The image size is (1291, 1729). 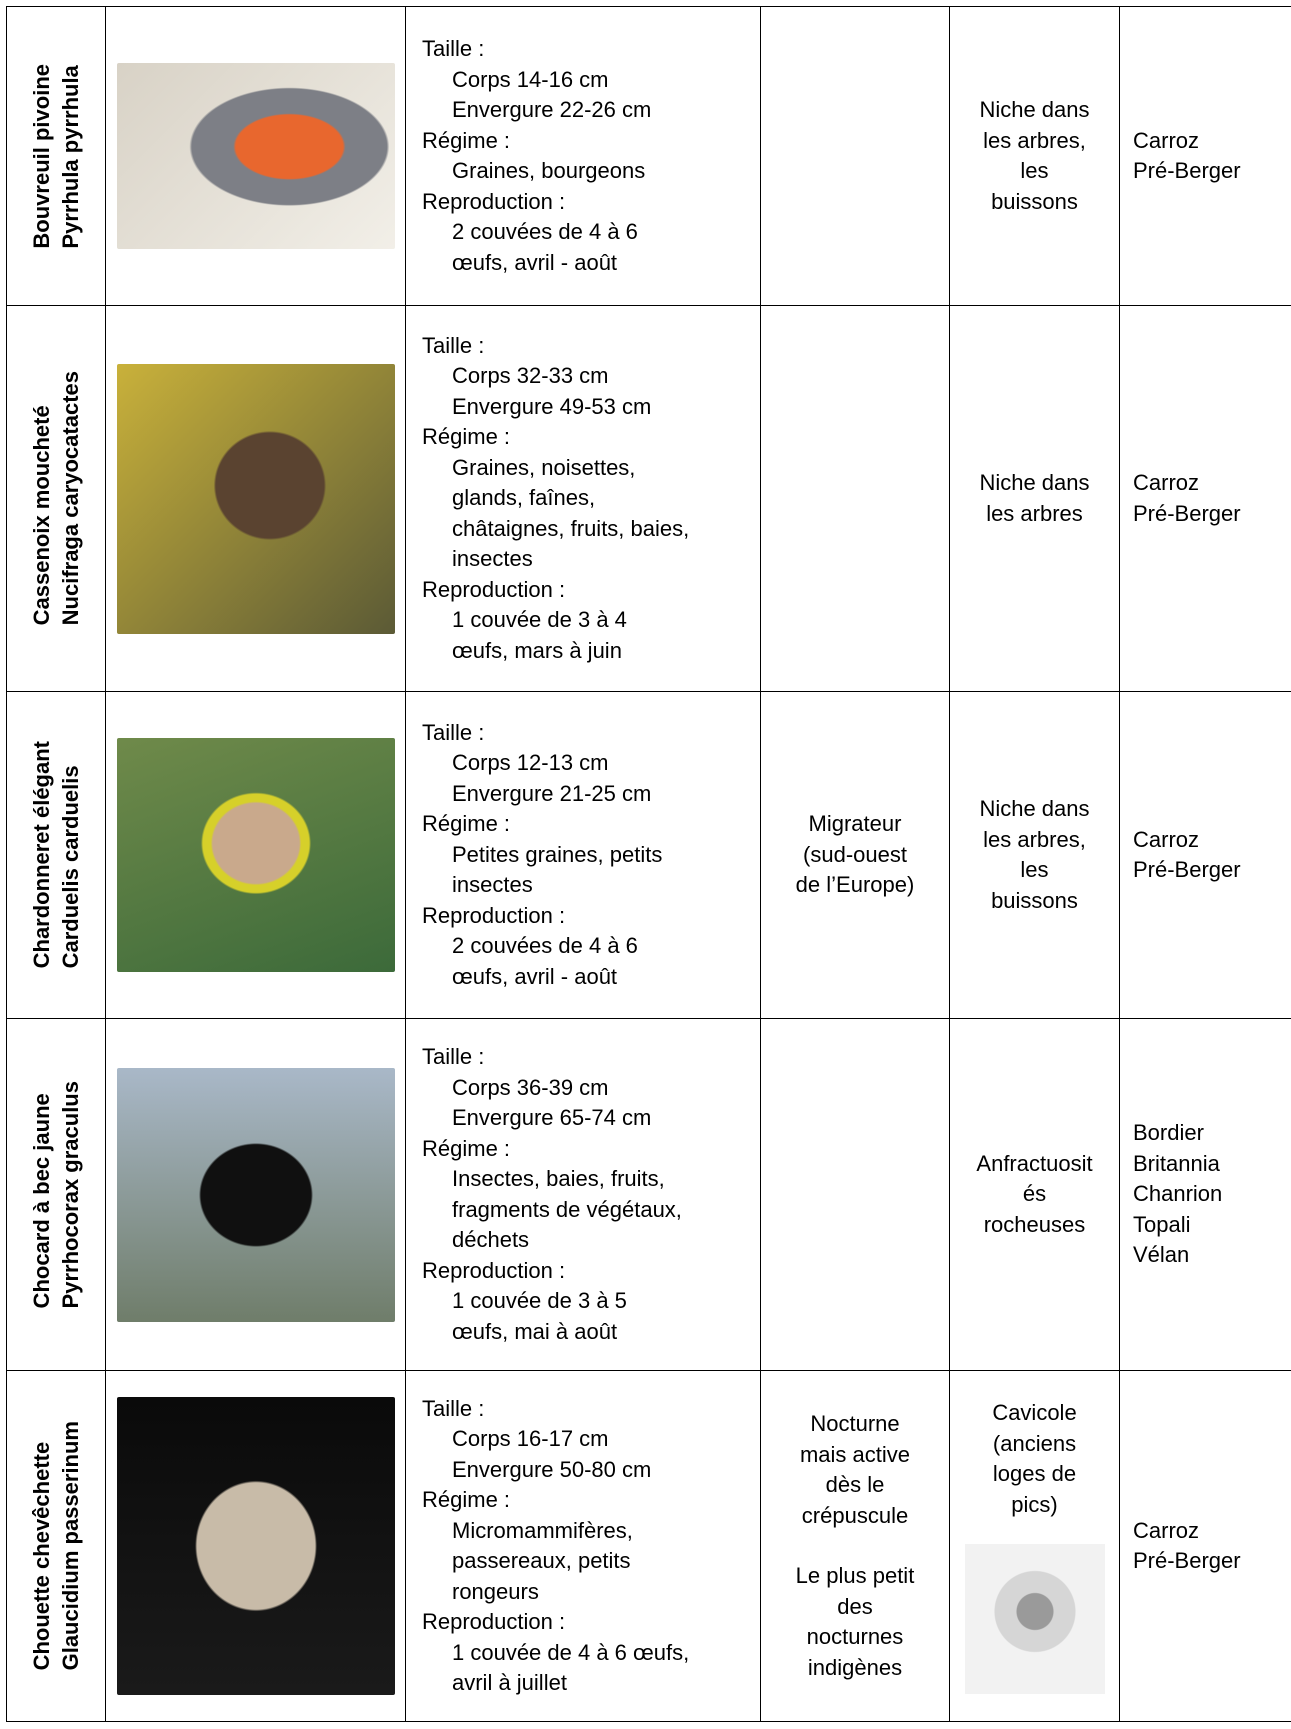 I want to click on section-line: glands, faînes,, so click(x=524, y=498).